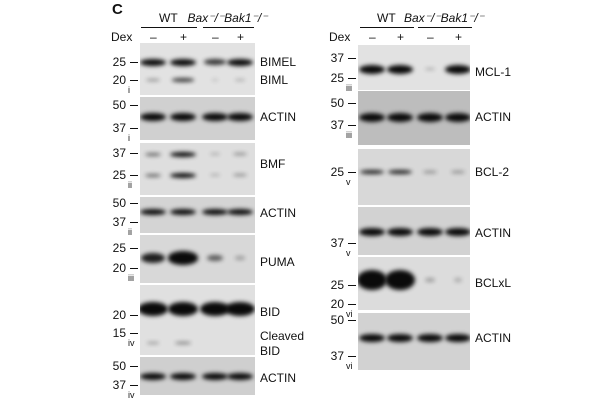  Describe the element at coordinates (119, 333) in the screenshot. I see `mw-marker: 15` at that location.